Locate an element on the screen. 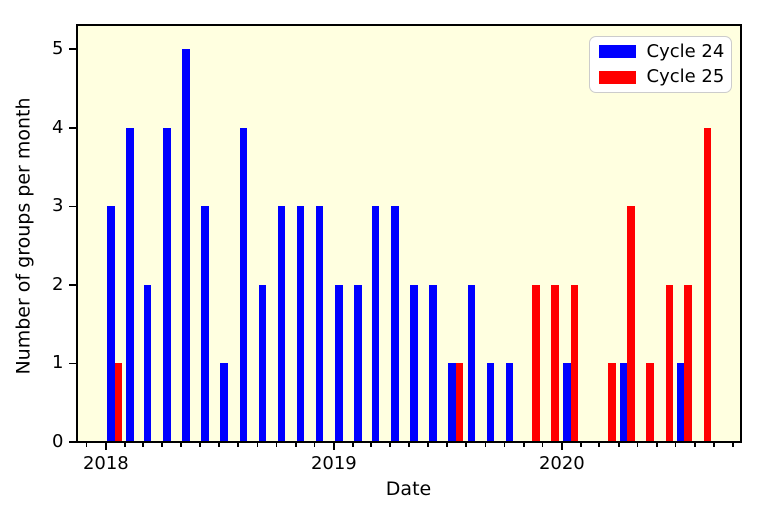 This screenshot has width=780, height=520. legend-label-cycle25: Cycle 25 is located at coordinates (685, 77).